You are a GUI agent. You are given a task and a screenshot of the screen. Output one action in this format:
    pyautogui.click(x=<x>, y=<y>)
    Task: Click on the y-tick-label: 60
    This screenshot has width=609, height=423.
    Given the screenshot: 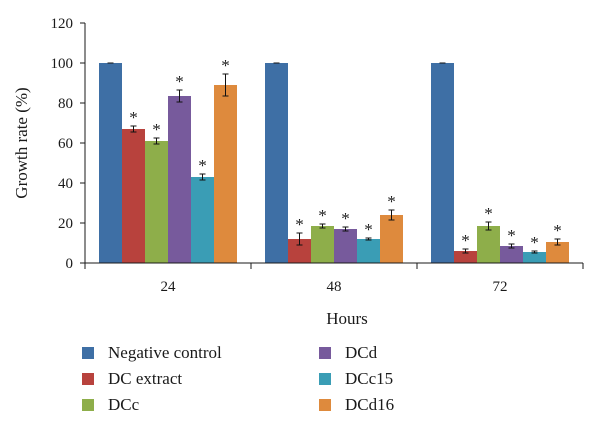 What is the action you would take?
    pyautogui.click(x=65, y=144)
    